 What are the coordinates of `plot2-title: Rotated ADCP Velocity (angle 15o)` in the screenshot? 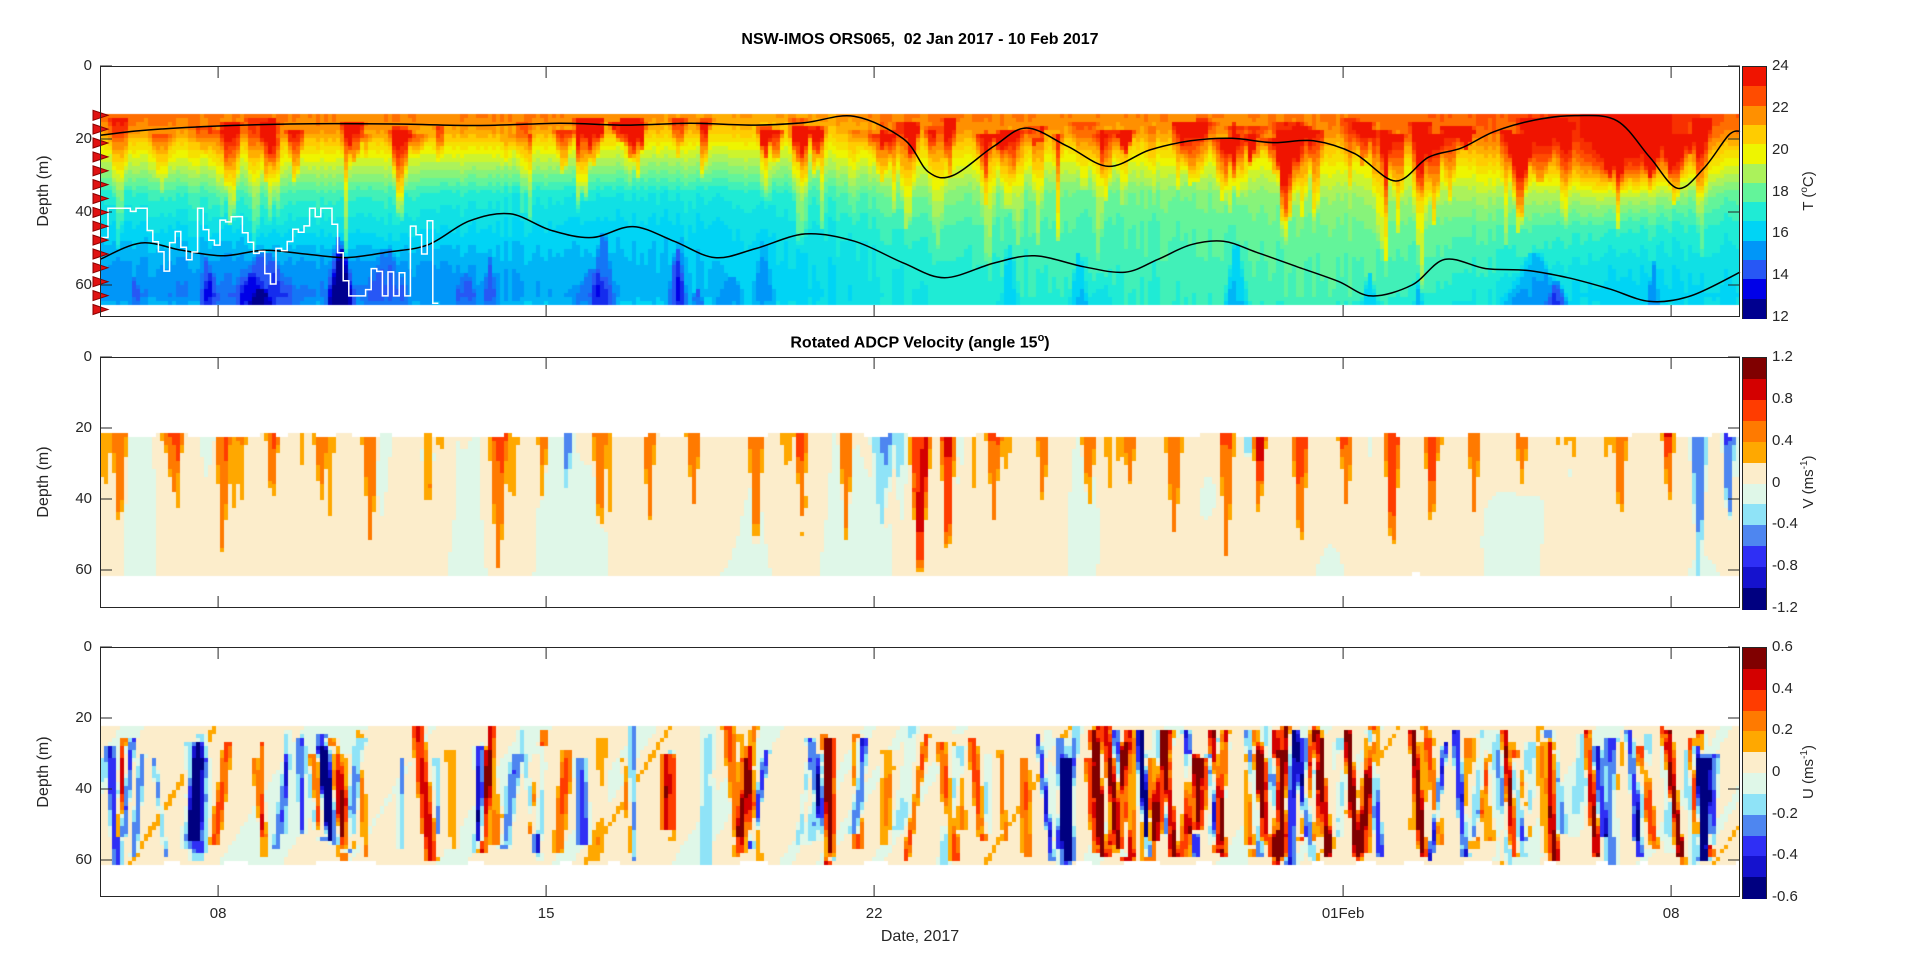 It's located at (920, 342).